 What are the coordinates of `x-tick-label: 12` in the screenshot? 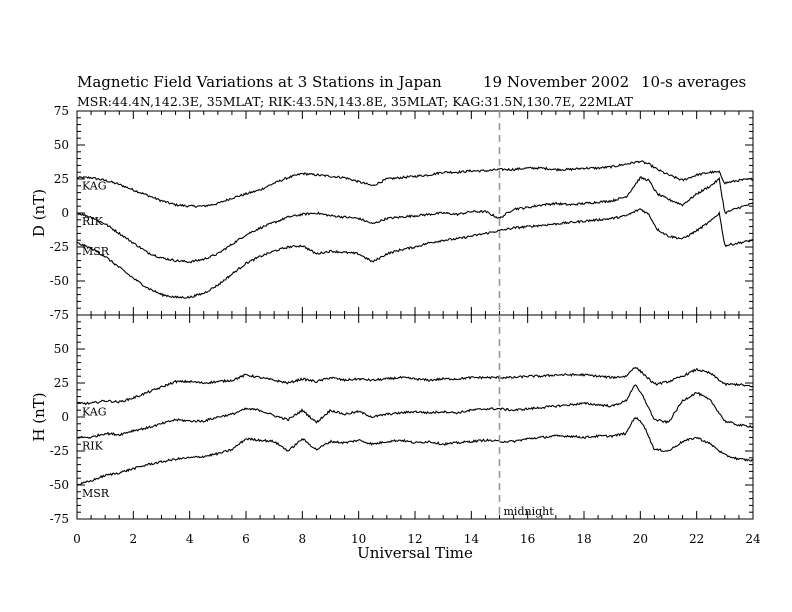 It's located at (414, 539).